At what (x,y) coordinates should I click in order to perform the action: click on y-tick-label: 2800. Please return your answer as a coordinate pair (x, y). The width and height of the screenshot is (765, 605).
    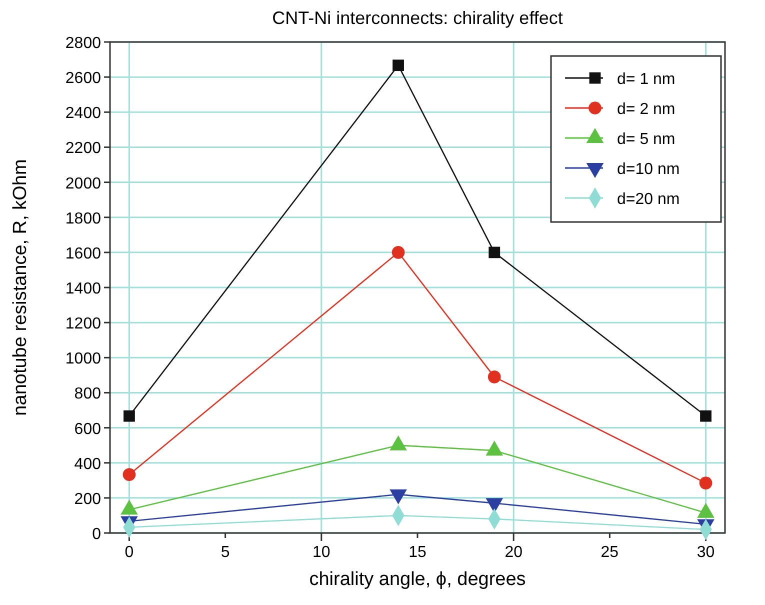
    Looking at the image, I should click on (83, 43).